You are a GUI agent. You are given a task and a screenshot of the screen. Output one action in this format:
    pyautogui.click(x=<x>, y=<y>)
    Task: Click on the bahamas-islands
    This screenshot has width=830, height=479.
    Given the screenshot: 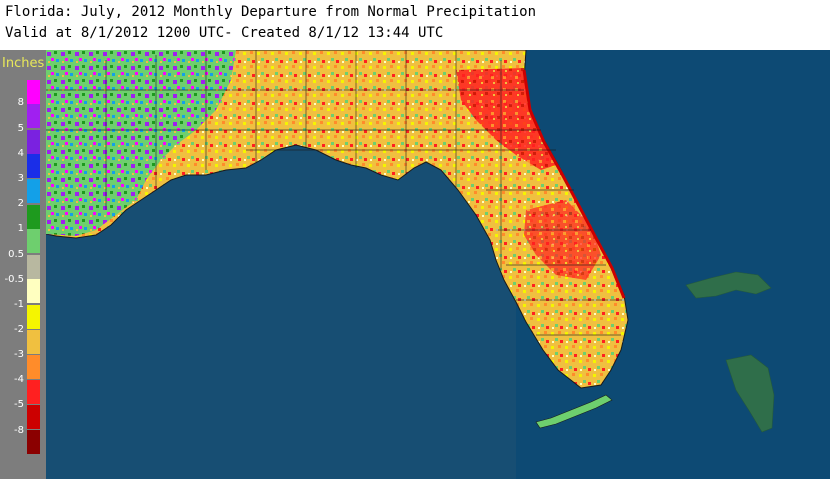 What is the action you would take?
    pyautogui.click(x=730, y=352)
    